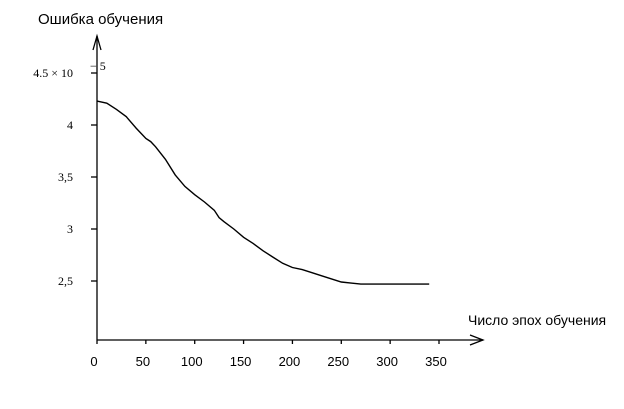 The height and width of the screenshot is (409, 624). Describe the element at coordinates (537, 320) in the screenshot. I see `x-axis-title: Число эпох обучения` at that location.